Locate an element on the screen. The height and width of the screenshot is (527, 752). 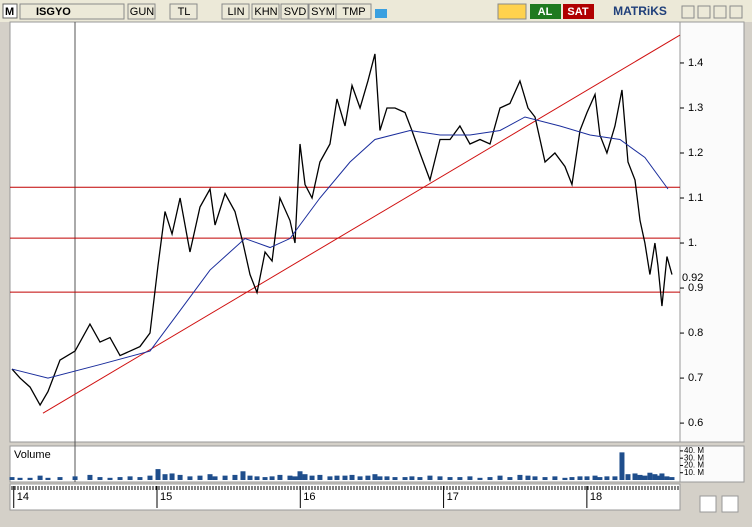
minimize is located at coordinates (688, 12).